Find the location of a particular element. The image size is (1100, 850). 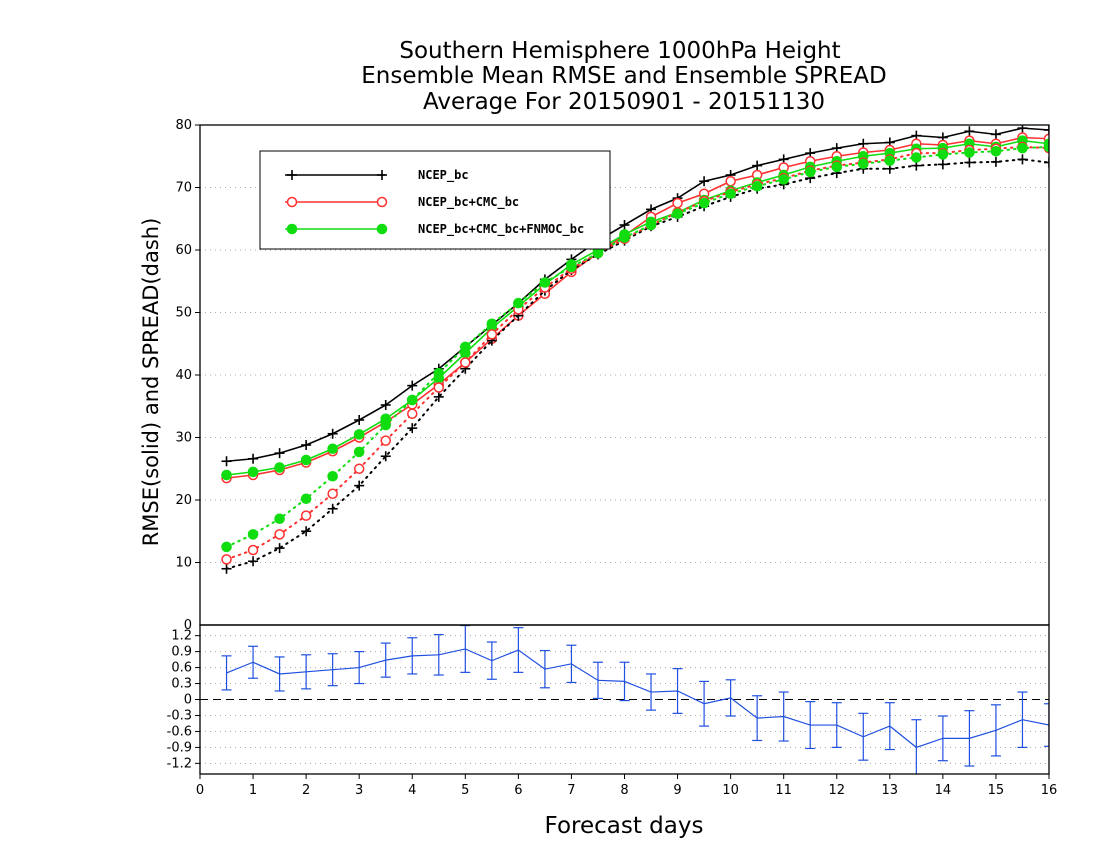

x-axis-ticks: 0 1 2 3 4 5 6 7 8 9 10 11 12 13 14 15 16 is located at coordinates (626, 786).